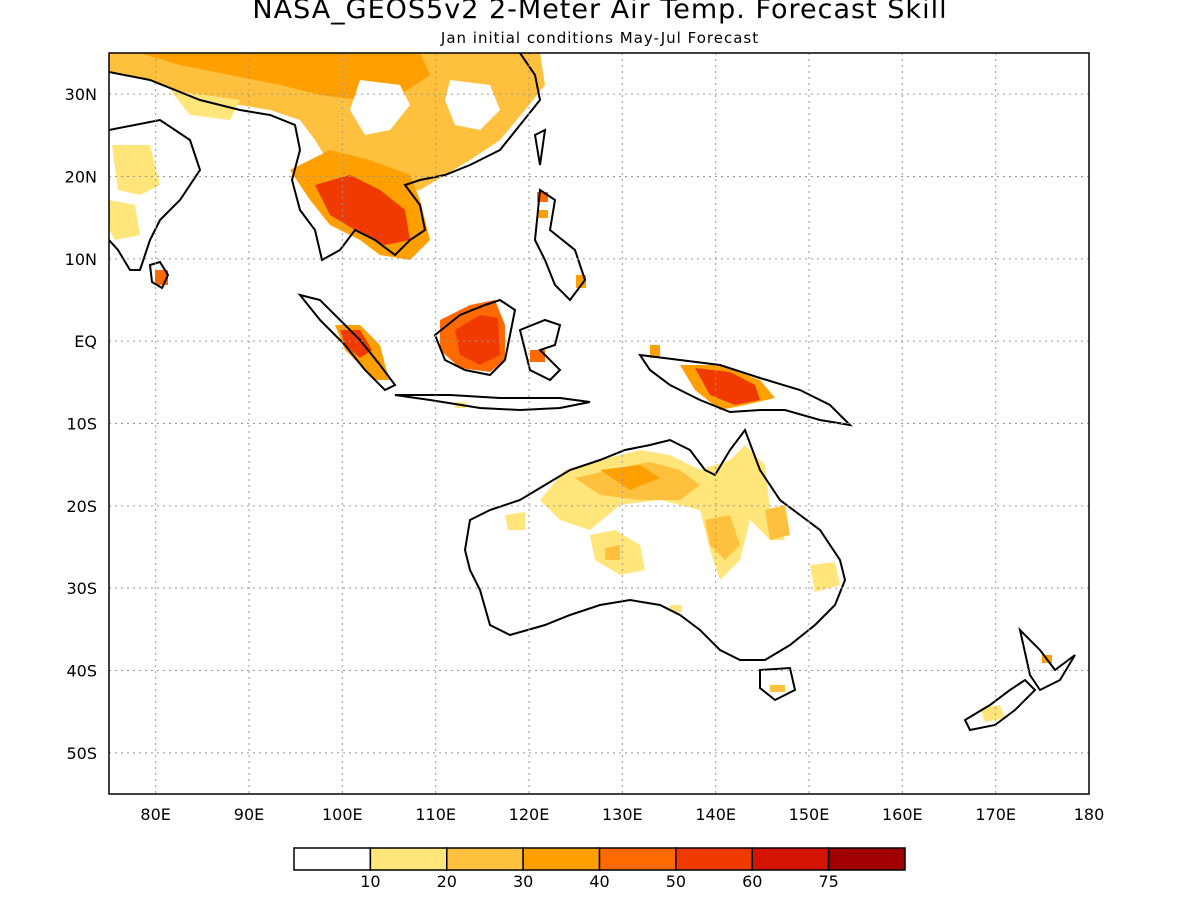 The image size is (1200, 900). I want to click on longitude-tick-label: 160E, so click(902, 814).